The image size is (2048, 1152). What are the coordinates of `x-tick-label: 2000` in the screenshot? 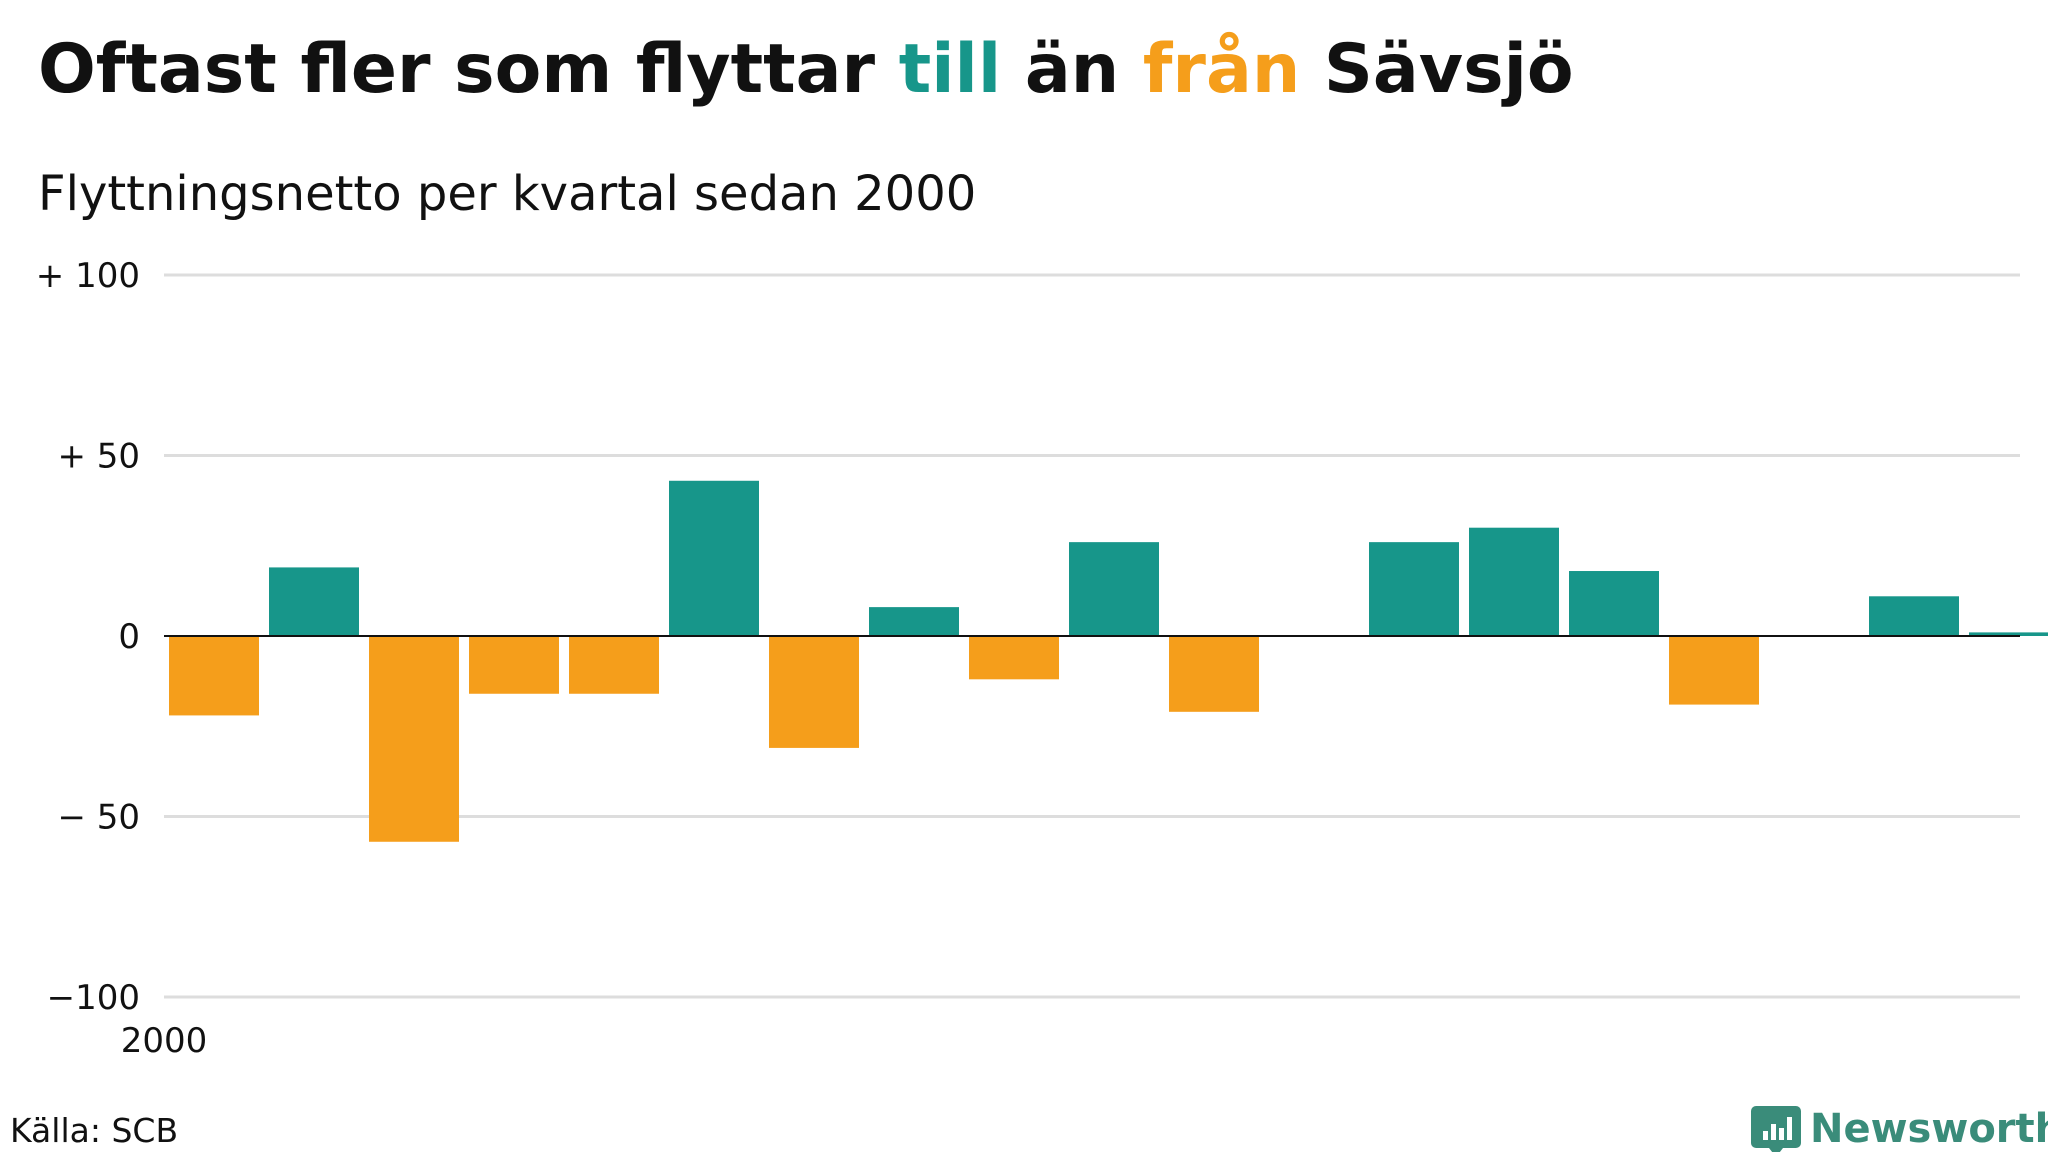 It's located at (164, 1041).